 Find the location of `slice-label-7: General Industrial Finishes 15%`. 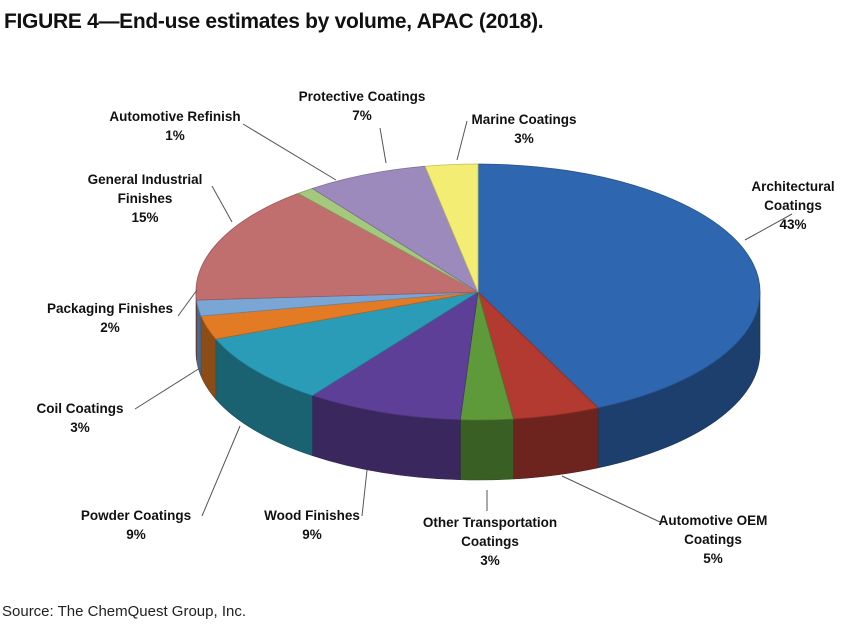

slice-label-7: General Industrial Finishes 15% is located at coordinates (145, 198).